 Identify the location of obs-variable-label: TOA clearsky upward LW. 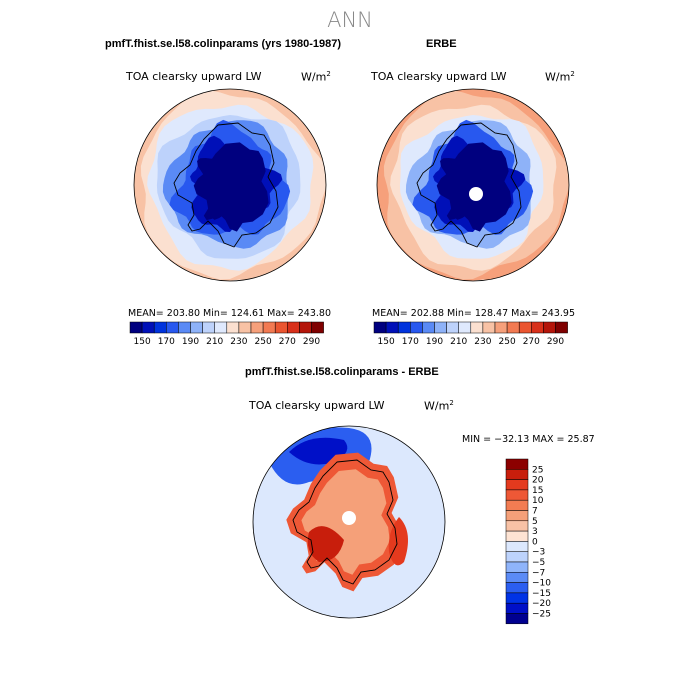
(439, 76).